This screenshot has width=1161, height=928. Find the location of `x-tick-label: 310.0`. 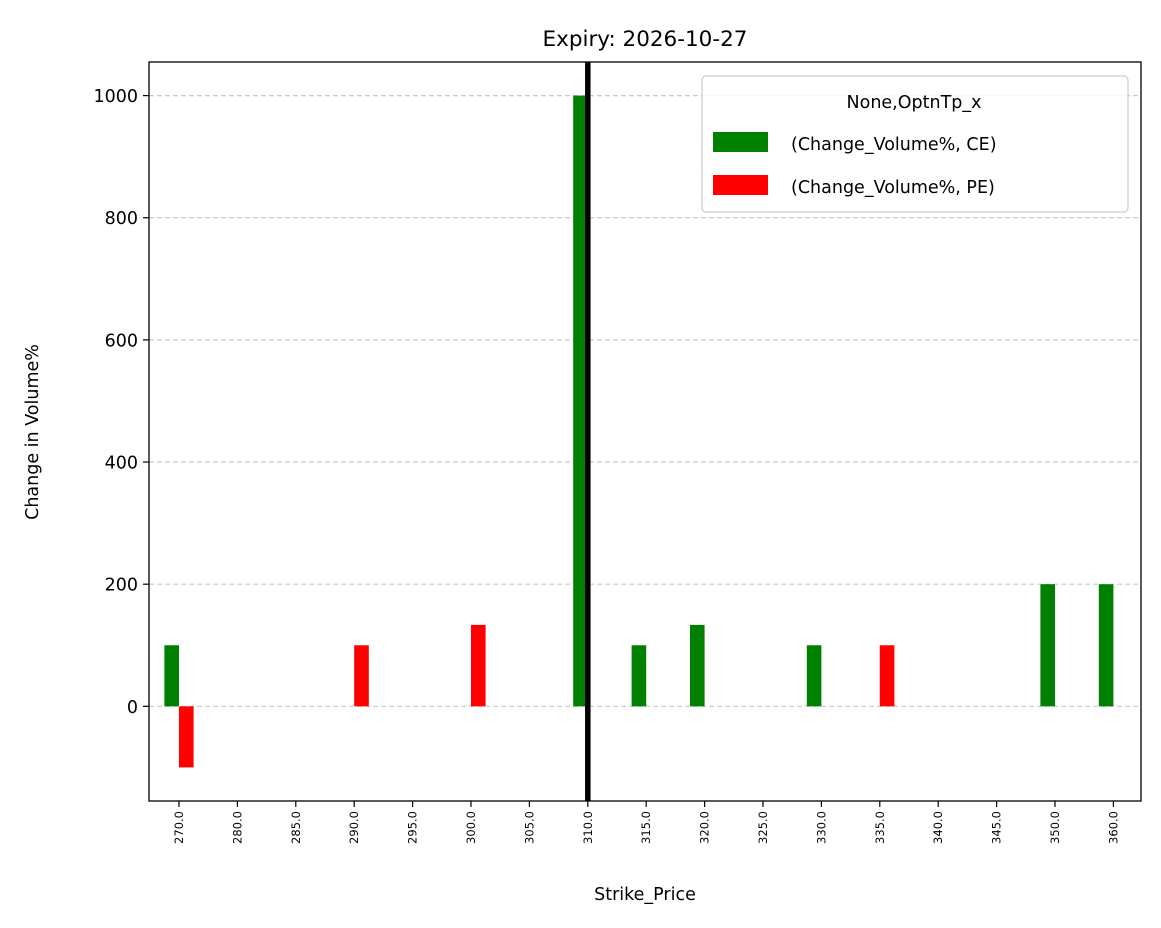

x-tick-label: 310.0 is located at coordinates (588, 827).